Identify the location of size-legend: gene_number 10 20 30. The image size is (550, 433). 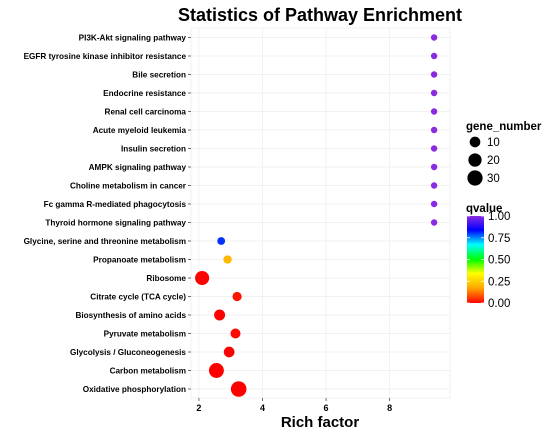
(504, 153).